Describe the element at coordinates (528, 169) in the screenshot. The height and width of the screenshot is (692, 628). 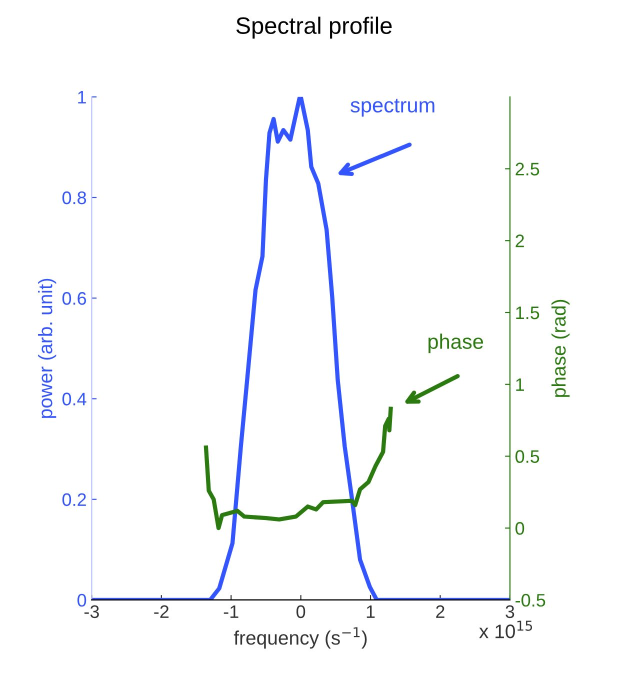
I see `y2-tick-label: 2.5` at that location.